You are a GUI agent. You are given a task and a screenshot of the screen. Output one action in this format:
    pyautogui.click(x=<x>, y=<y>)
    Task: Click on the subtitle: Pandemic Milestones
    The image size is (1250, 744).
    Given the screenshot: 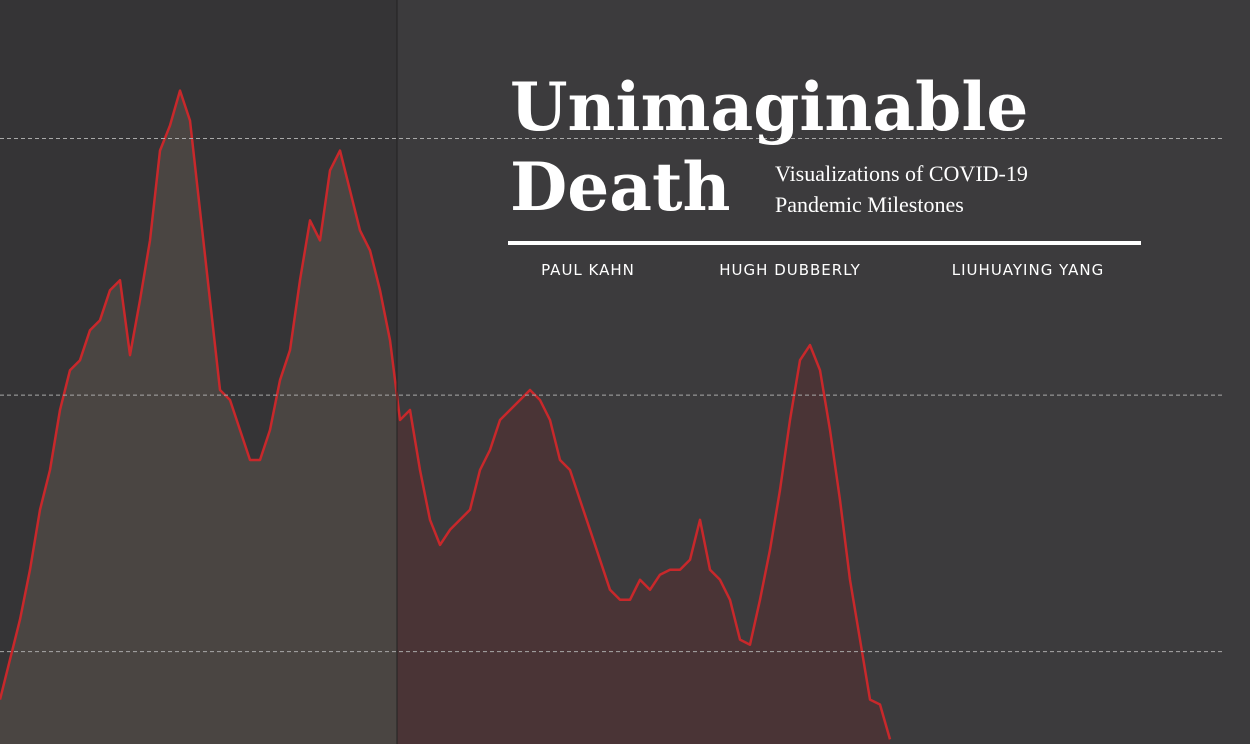 What is the action you would take?
    pyautogui.click(x=869, y=204)
    